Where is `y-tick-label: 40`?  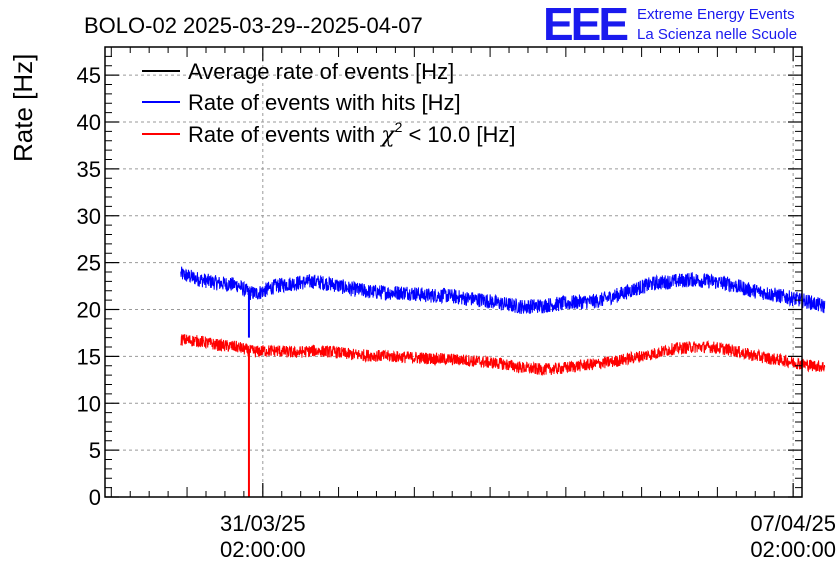 y-tick-label: 40 is located at coordinates (89, 122).